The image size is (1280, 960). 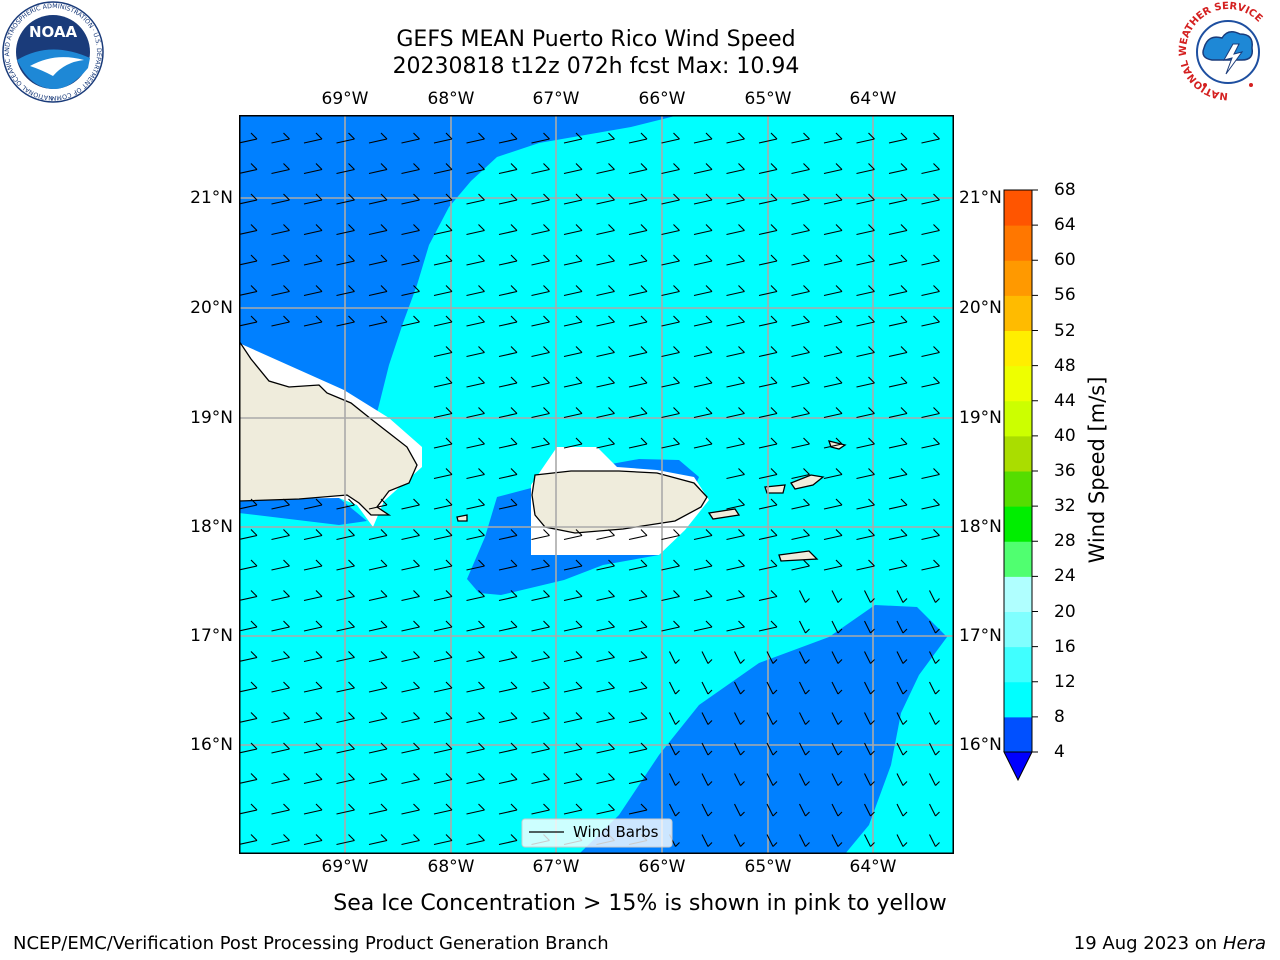 I want to click on lon-tick-top: 69°W, so click(x=345, y=99).